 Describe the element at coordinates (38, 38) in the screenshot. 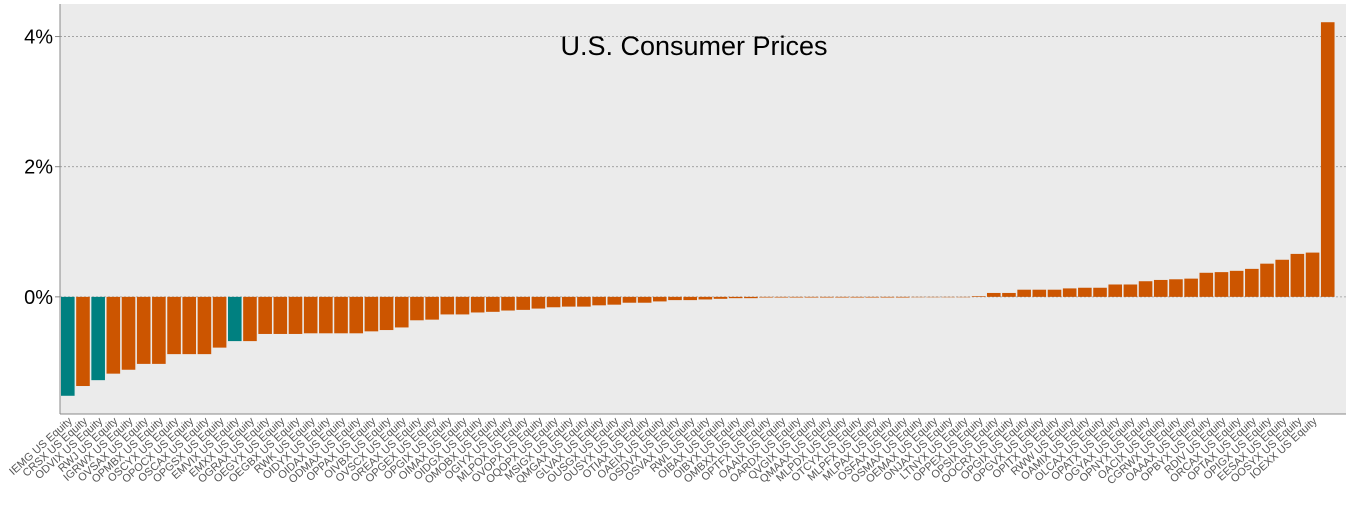

I see `y-tick-label: 4%` at that location.